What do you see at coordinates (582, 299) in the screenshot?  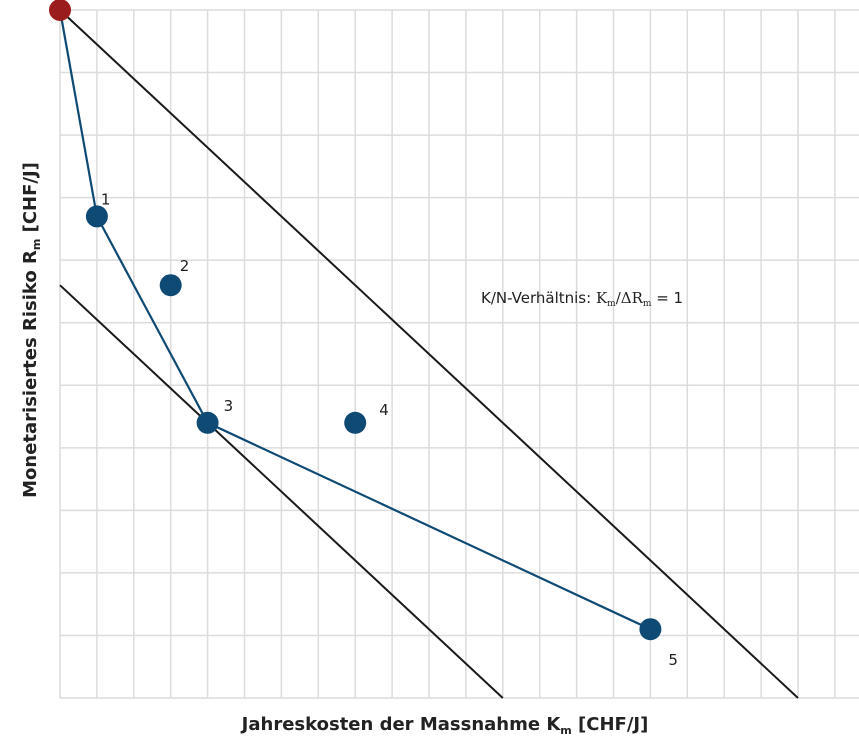 I see `kn-ratio-annotation: K/N-Verhältnis: Km/ΔRm = 1` at bounding box center [582, 299].